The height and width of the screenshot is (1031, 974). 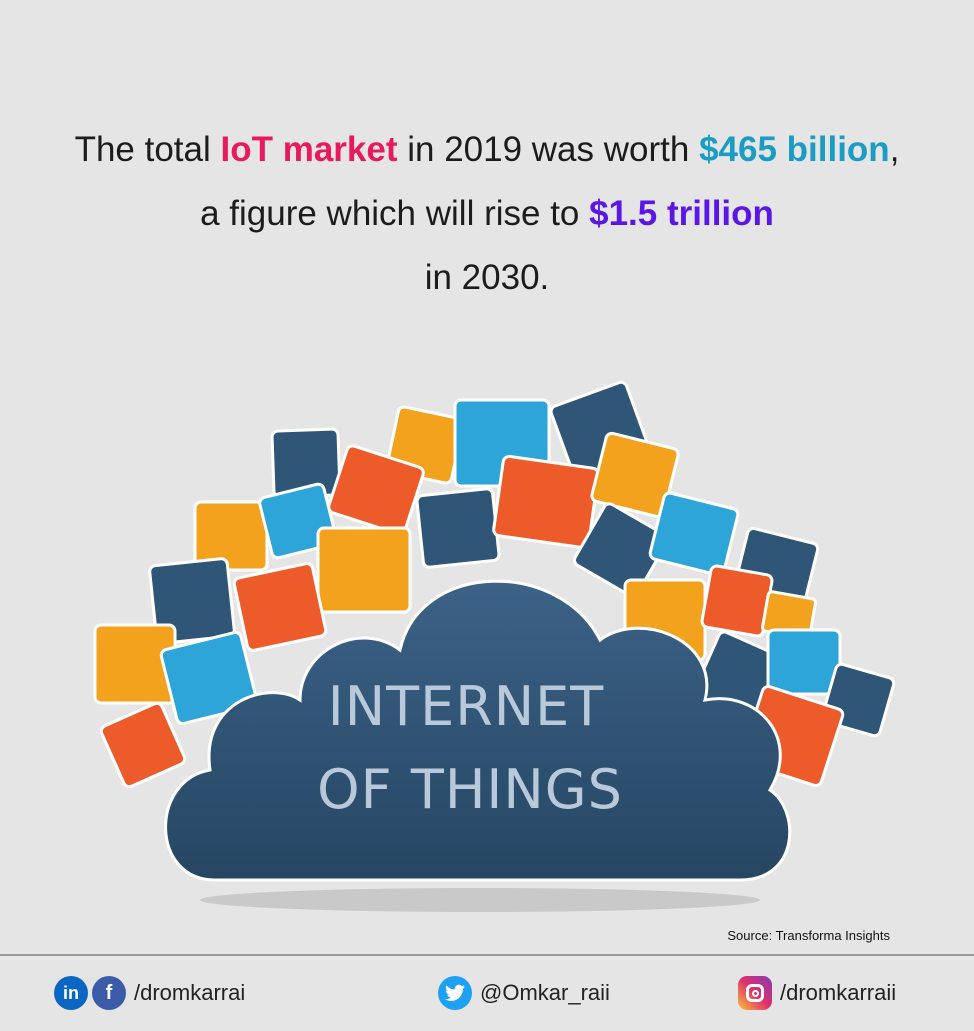 I want to click on facebook-handle: /dromkarrai, so click(x=190, y=992).